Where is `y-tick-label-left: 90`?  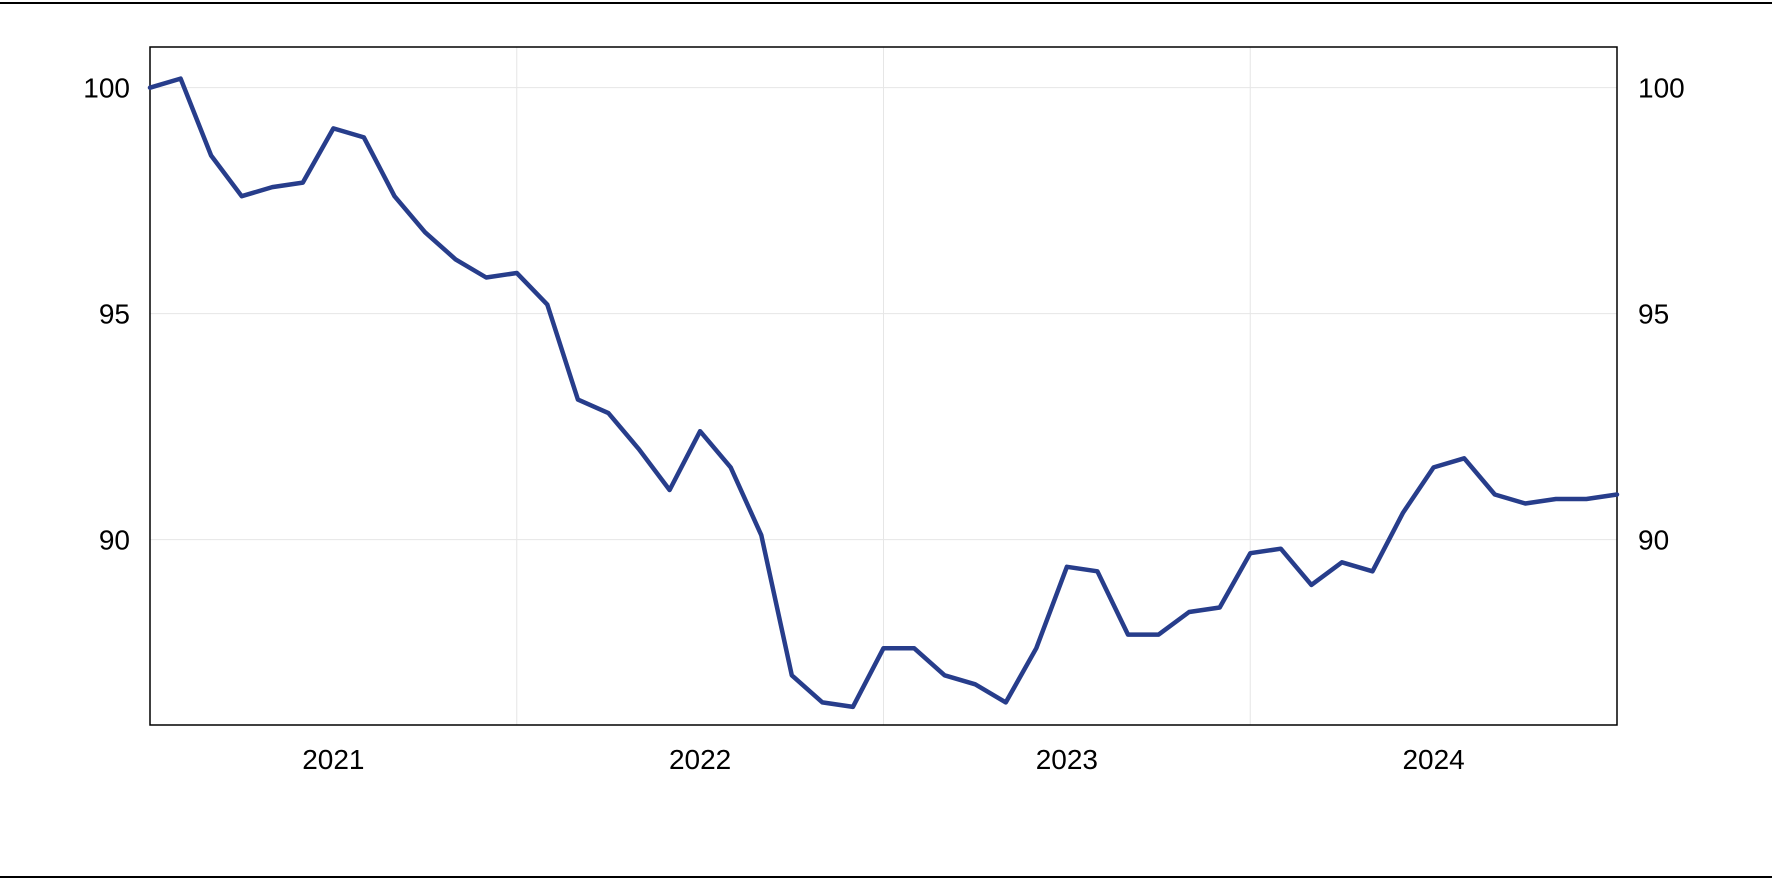
y-tick-label-left: 90 is located at coordinates (114, 540).